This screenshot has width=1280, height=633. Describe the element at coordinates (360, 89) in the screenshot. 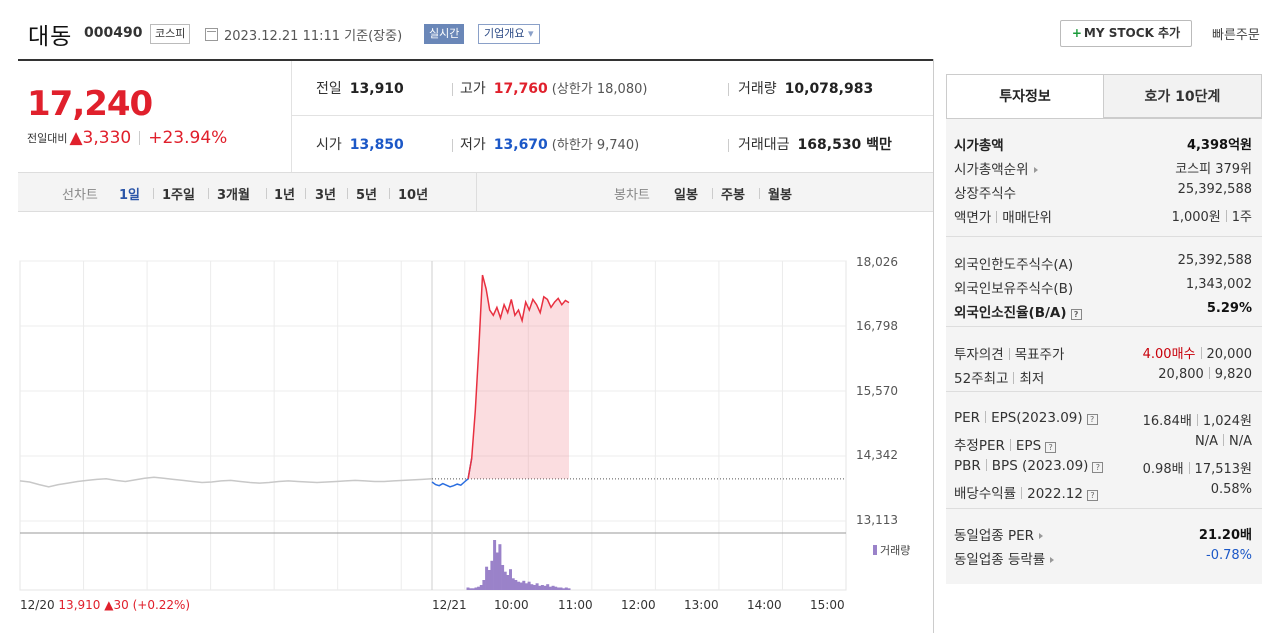

I see `stat-prev-close: 전일 13,910` at that location.